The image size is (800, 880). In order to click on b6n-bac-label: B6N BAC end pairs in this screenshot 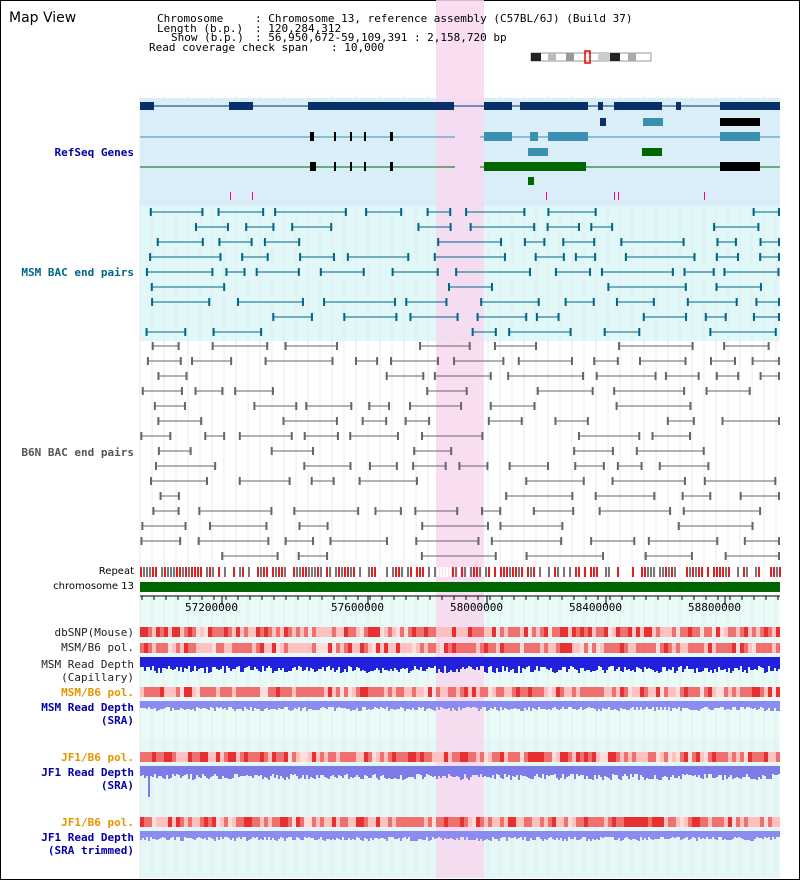, I will do `click(77, 452)`.